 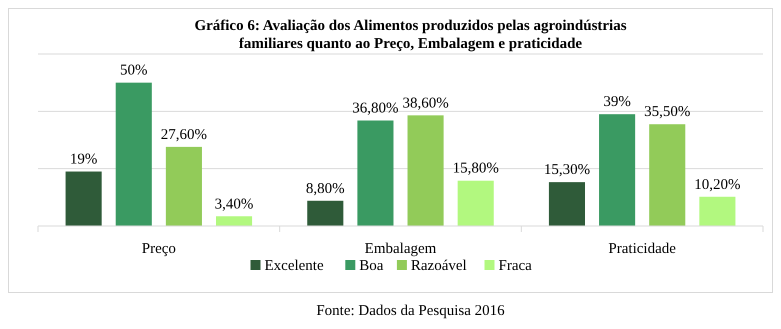 What do you see at coordinates (425, 103) in the screenshot?
I see `data-label: 38,60%` at bounding box center [425, 103].